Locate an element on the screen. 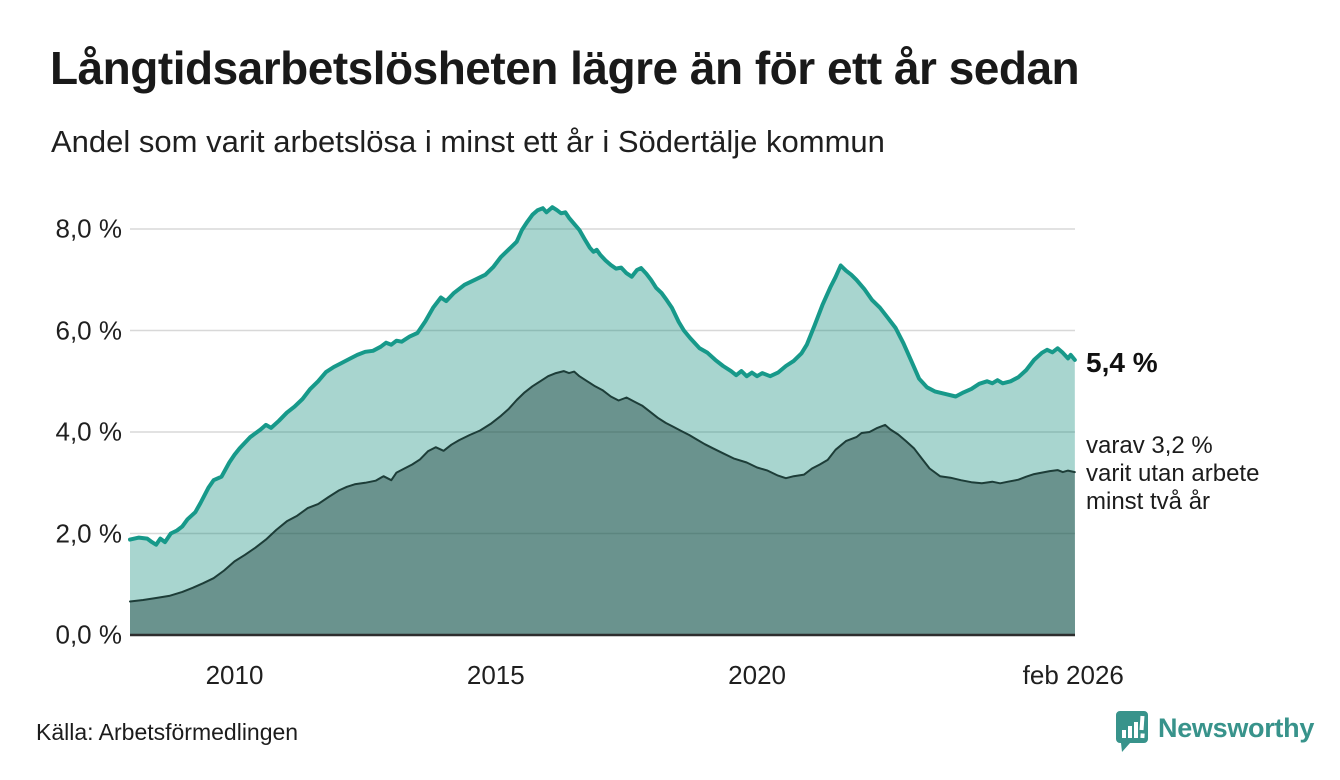  newsworthy-logo: Newsworthy is located at coordinates (1213, 730).